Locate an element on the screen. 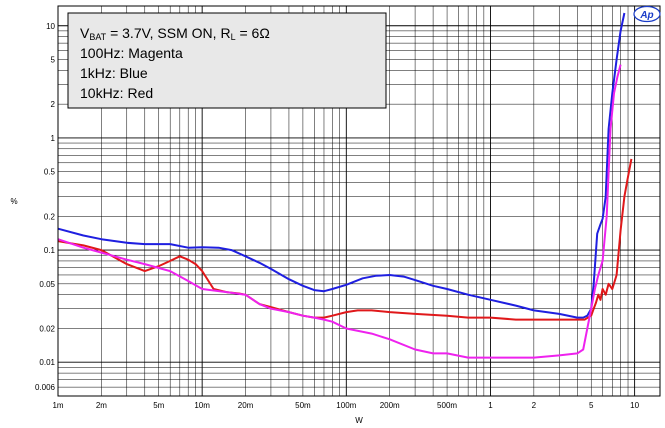 The height and width of the screenshot is (428, 665). legend-conditions-line: VBAT = 3.7V, SSM ON, RL = 6Ω is located at coordinates (175, 33).